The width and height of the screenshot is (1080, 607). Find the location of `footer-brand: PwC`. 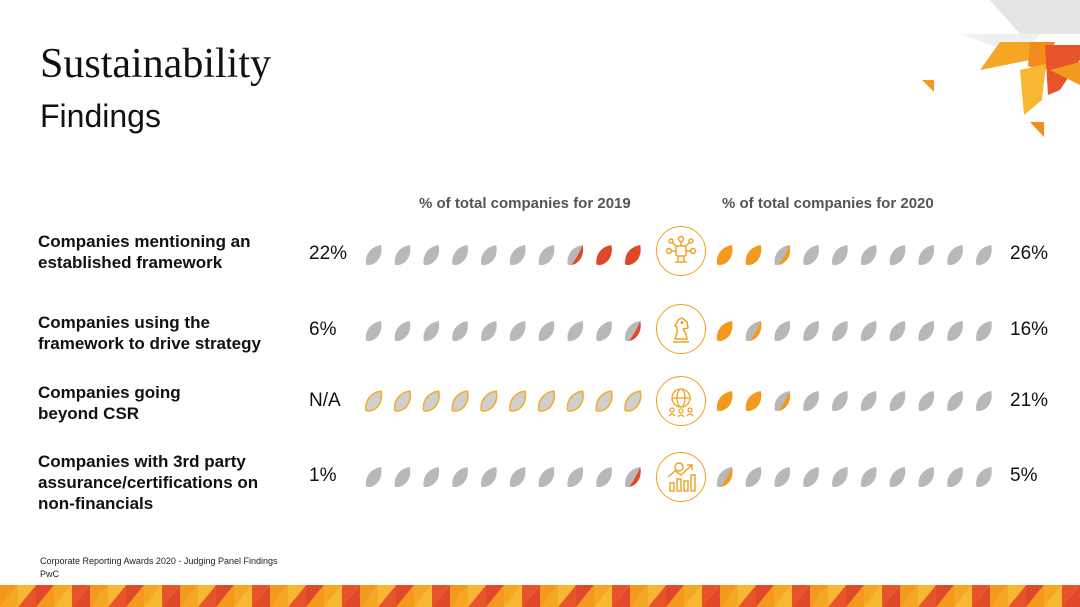

footer-brand: PwC is located at coordinates (50, 574).